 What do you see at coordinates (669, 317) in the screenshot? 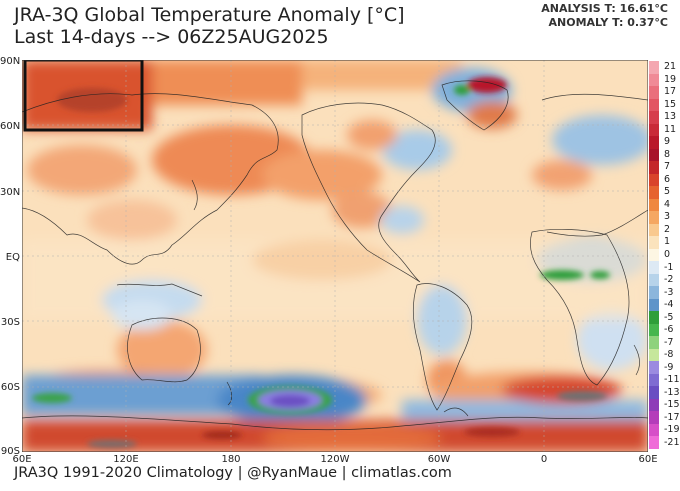
I see `colorbar-label: -5` at bounding box center [669, 317].